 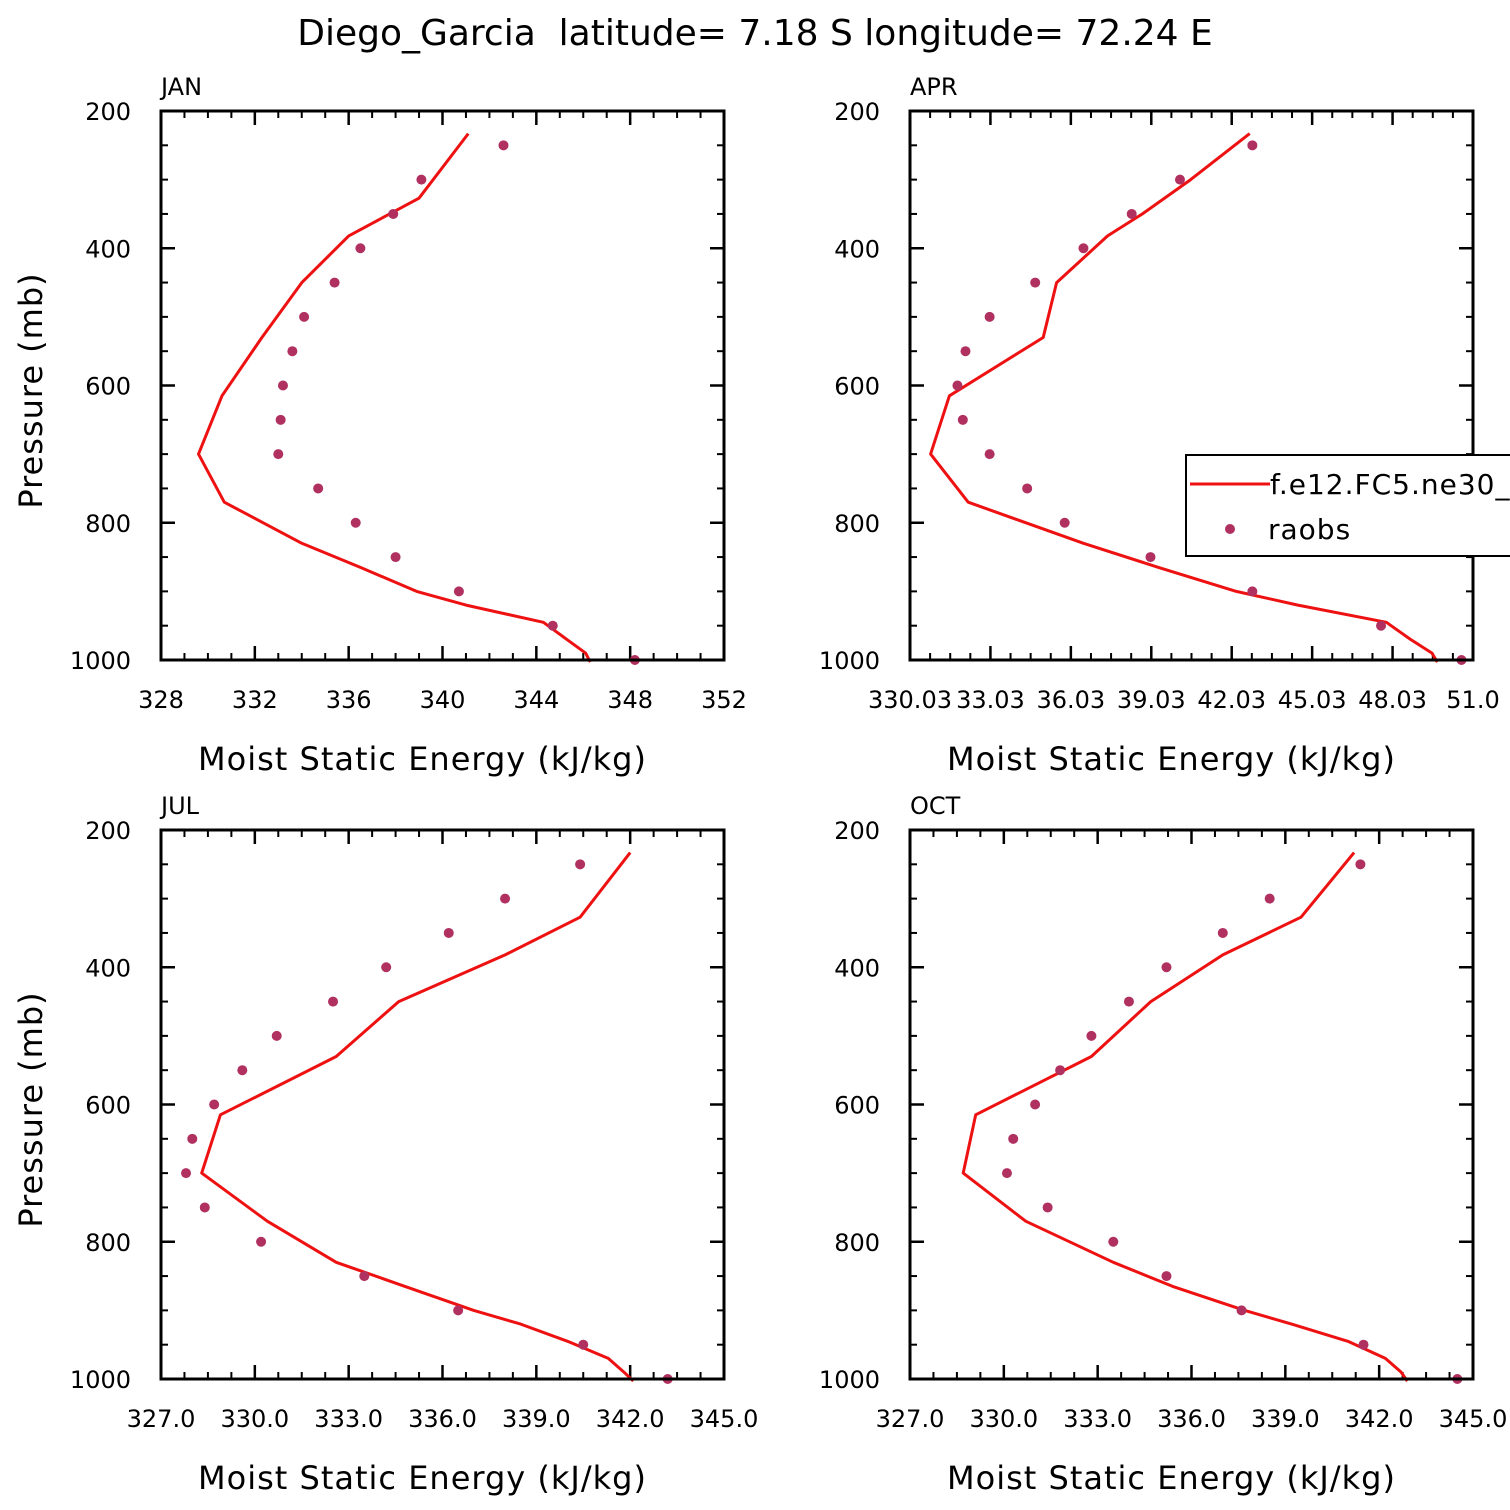 What do you see at coordinates (1070, 700) in the screenshot?
I see `x-tick-label: 36.03` at bounding box center [1070, 700].